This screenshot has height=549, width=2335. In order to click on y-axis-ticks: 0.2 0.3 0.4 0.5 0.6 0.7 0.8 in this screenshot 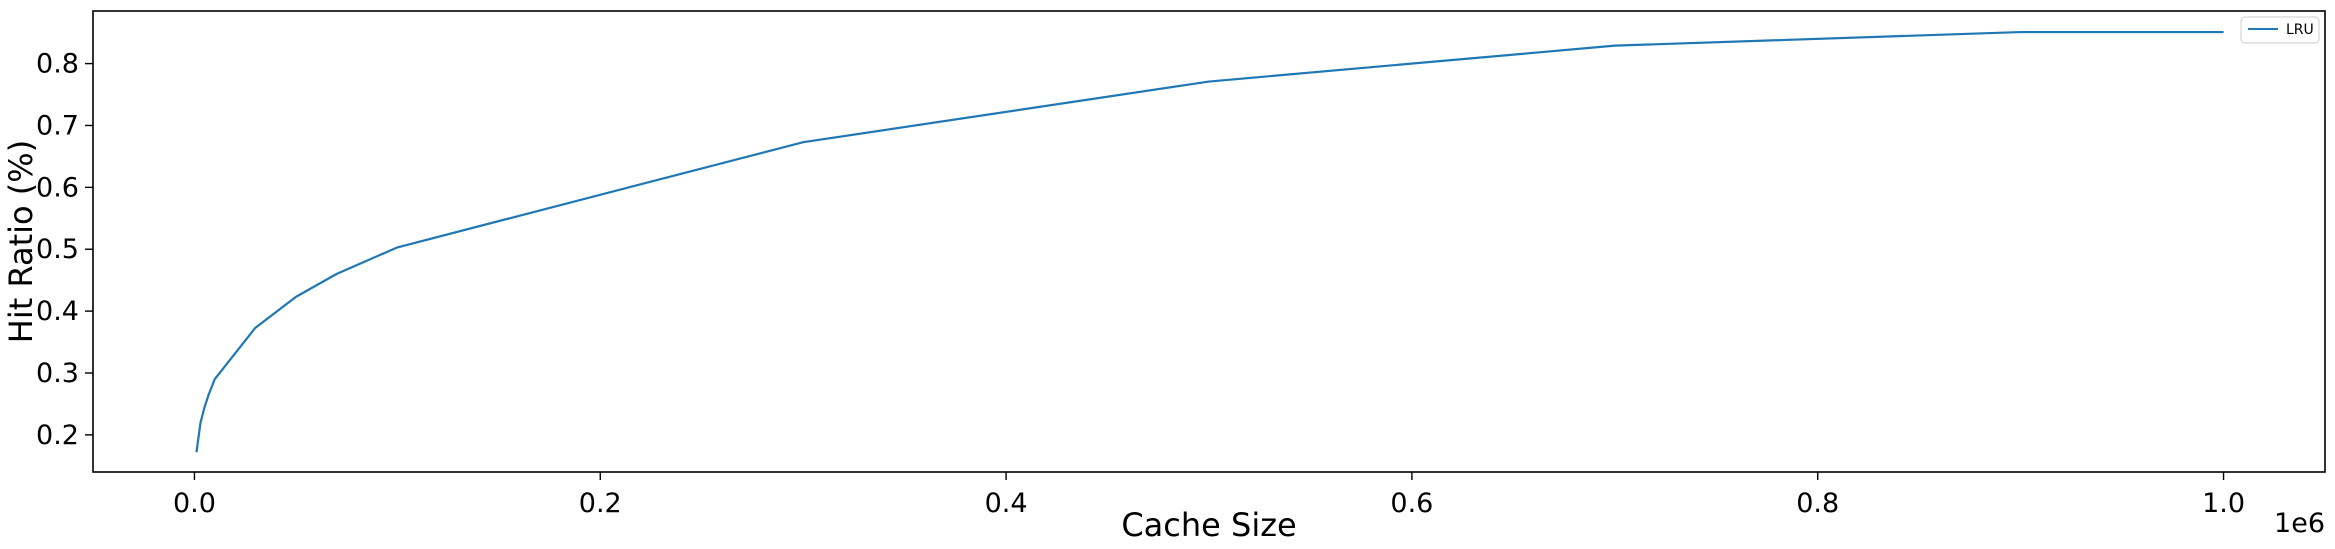, I will do `click(64, 250)`.